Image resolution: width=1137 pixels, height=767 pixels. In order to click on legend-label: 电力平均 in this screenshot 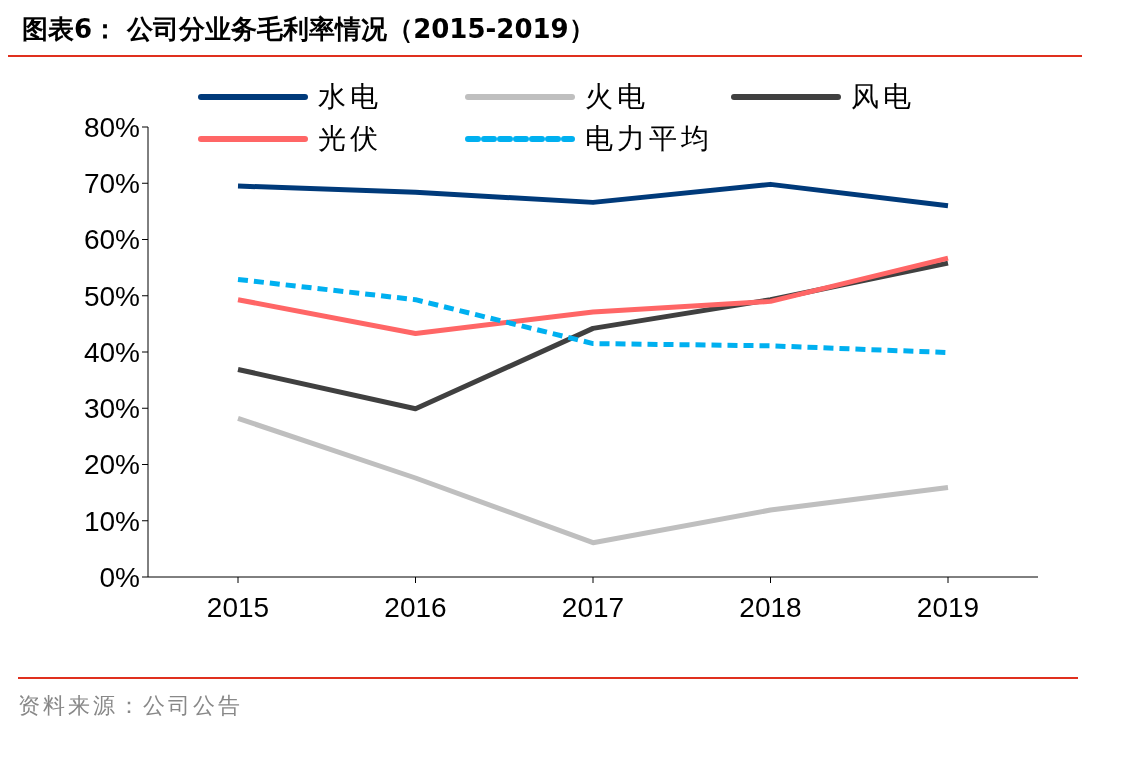, I will do `click(648, 139)`.